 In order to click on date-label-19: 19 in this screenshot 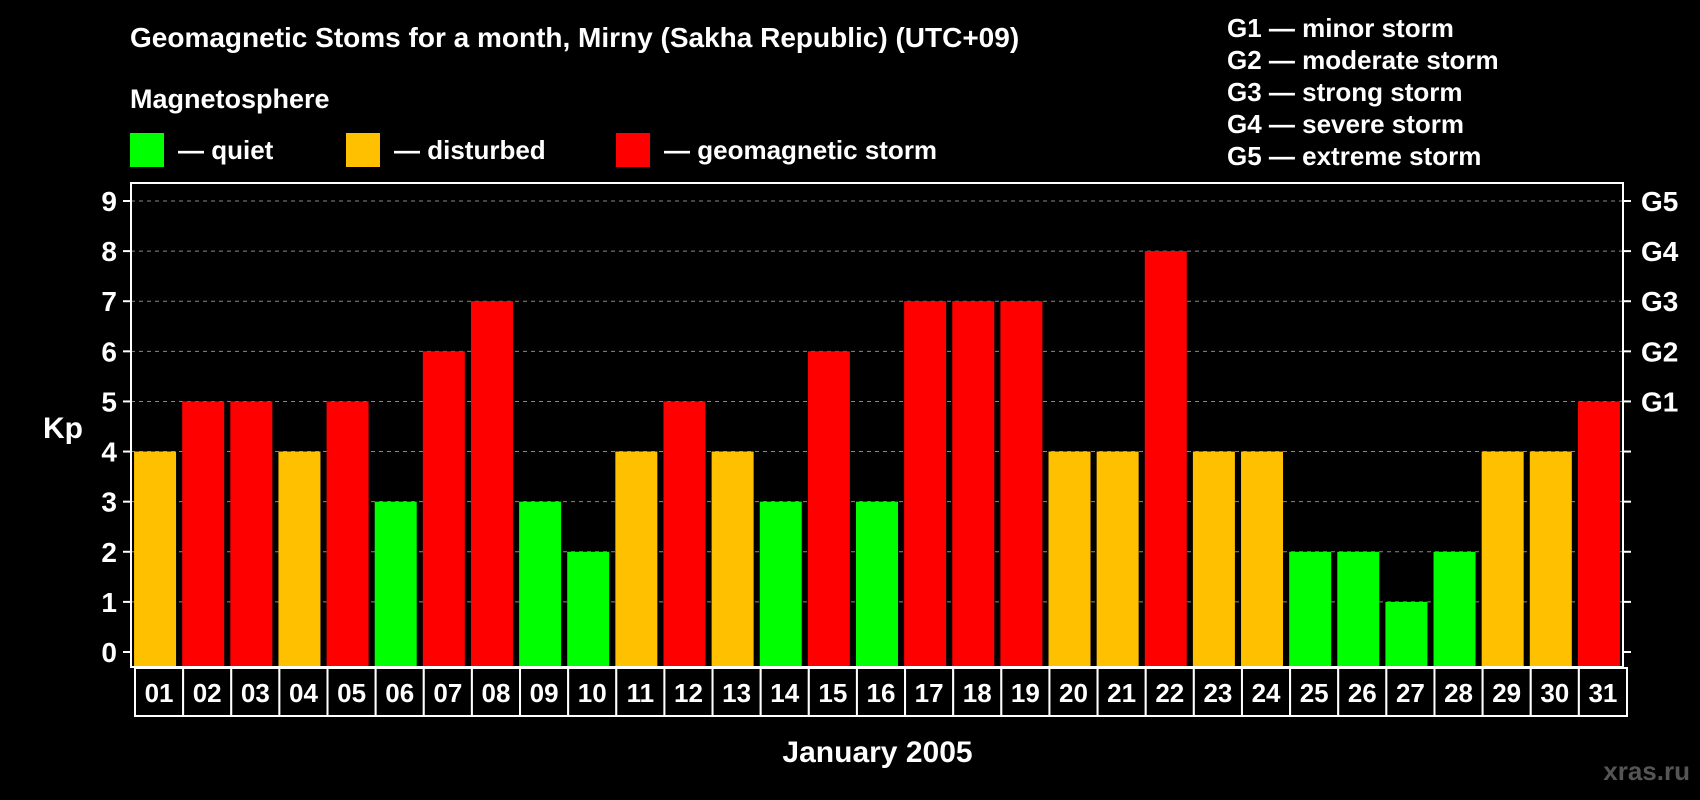, I will do `click(1025, 693)`.